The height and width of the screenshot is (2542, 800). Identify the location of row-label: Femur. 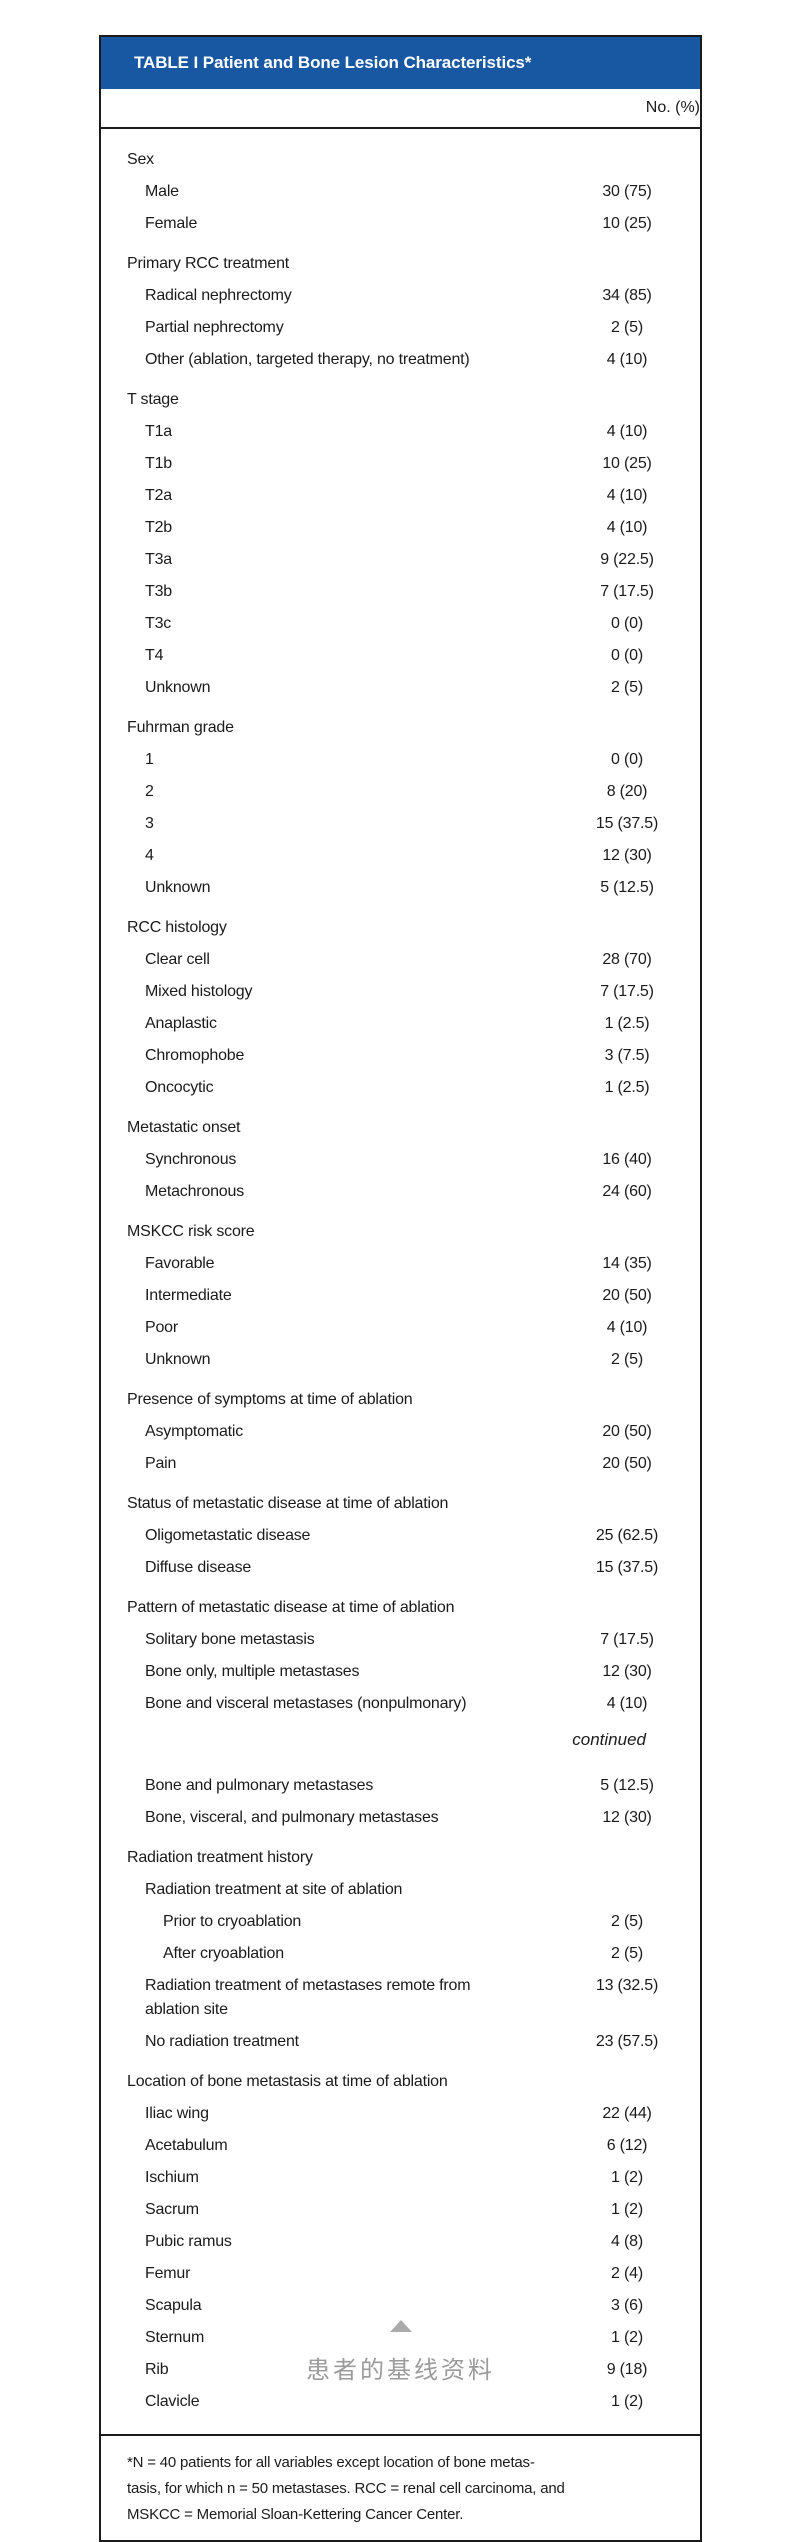
(168, 2273).